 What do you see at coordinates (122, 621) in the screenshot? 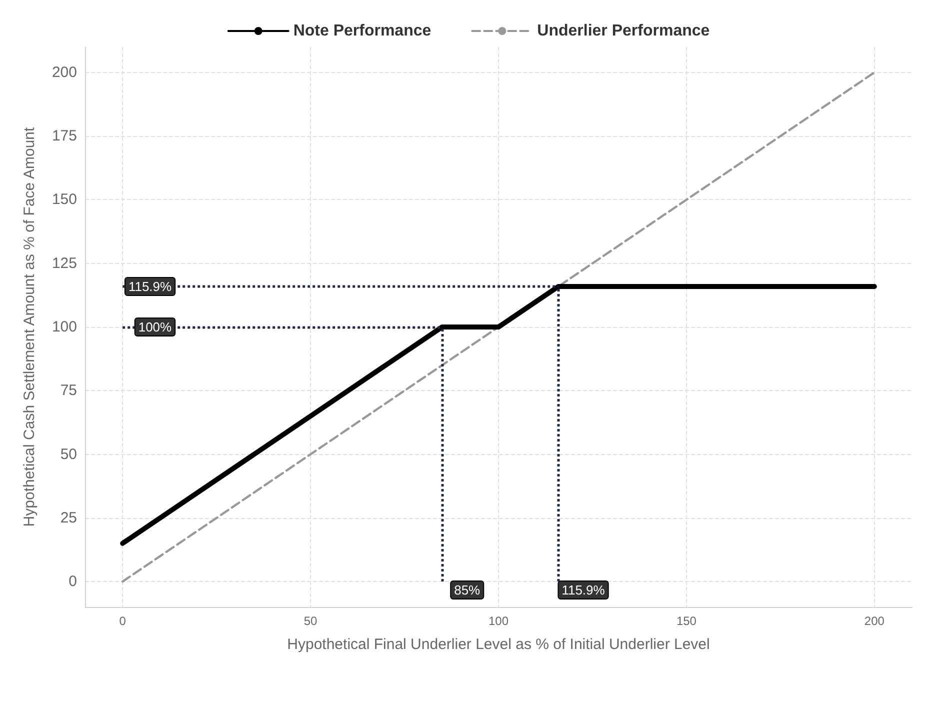
I see `x-tick-label: 0` at bounding box center [122, 621].